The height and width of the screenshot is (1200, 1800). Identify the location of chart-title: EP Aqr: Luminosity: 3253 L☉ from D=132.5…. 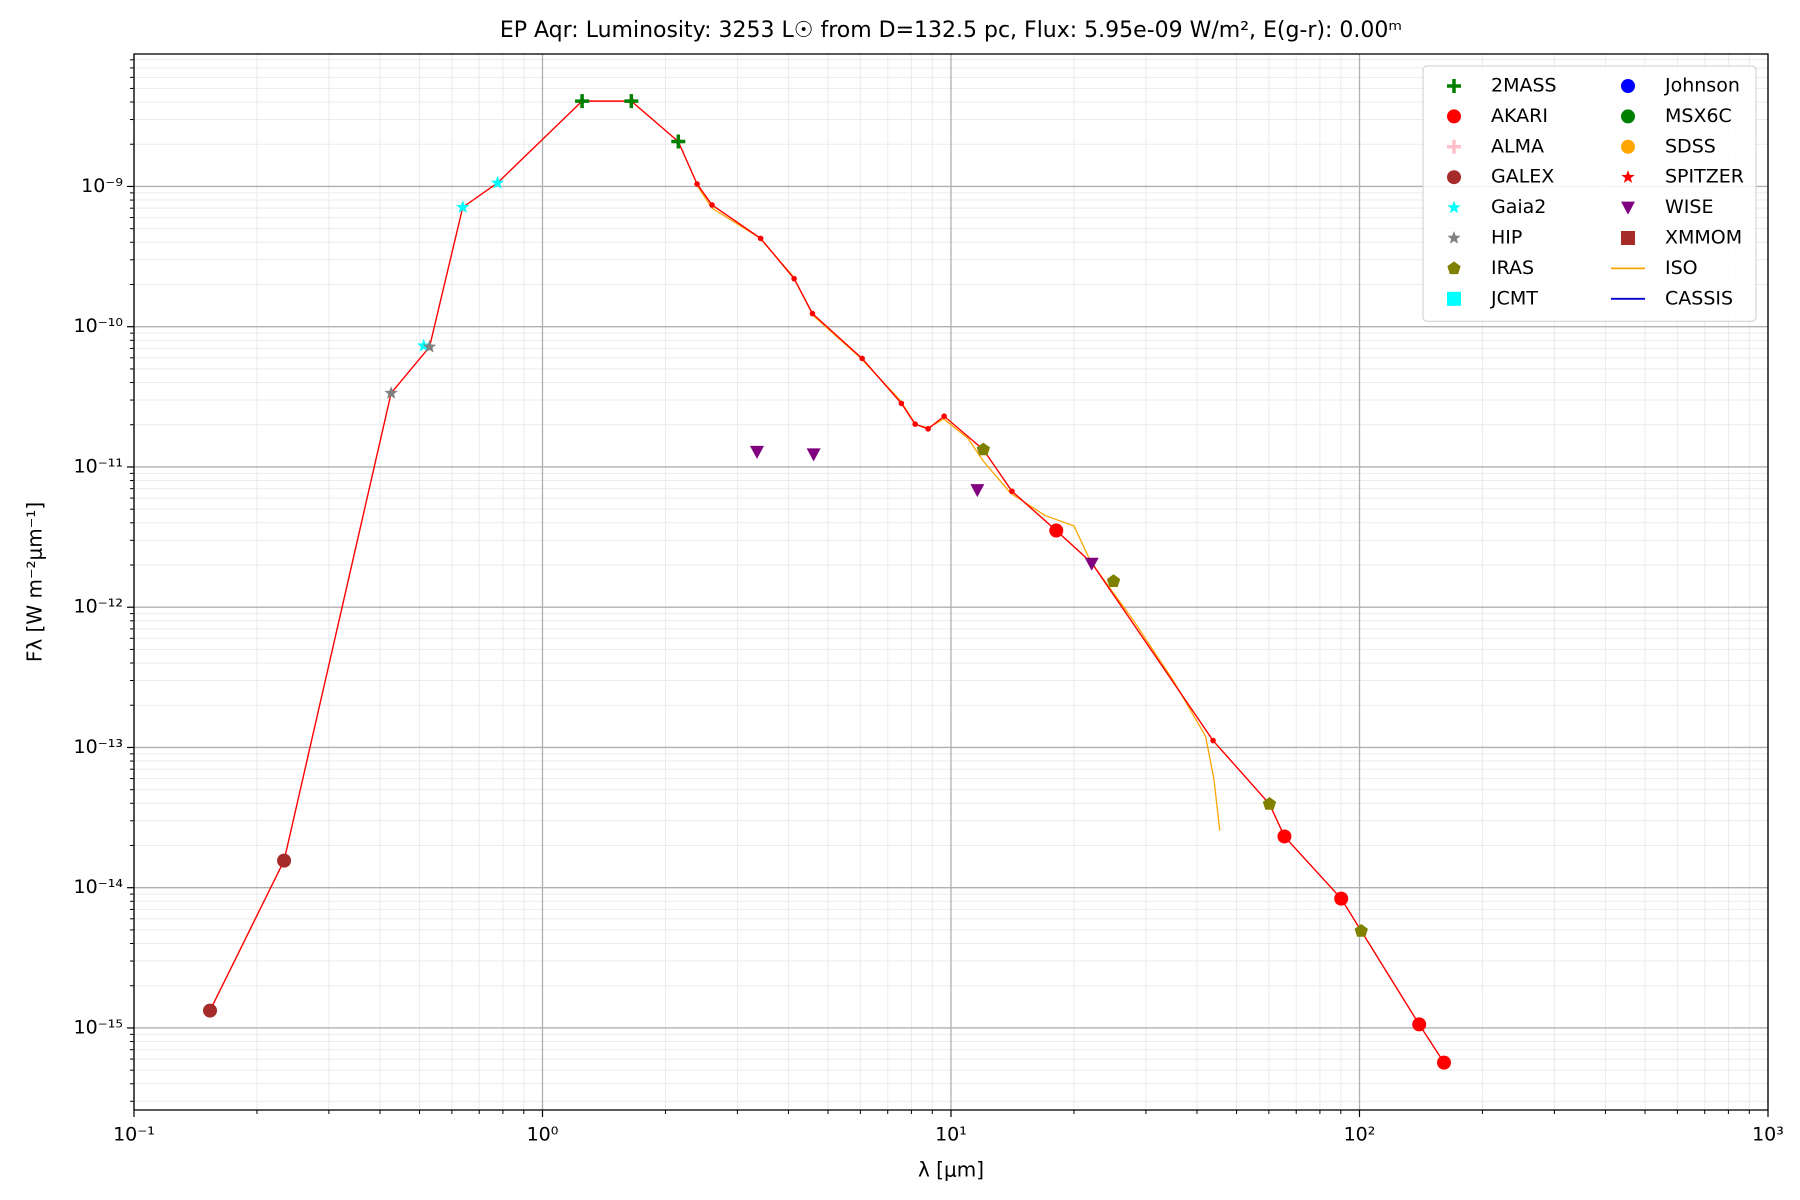
(951, 30).